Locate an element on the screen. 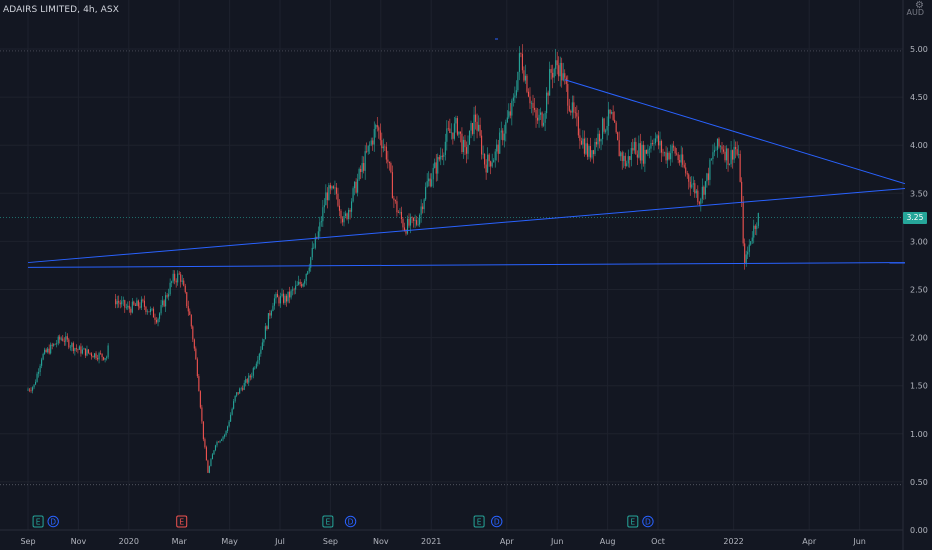 Image resolution: width=932 pixels, height=550 pixels. settings-icon: ⚙ is located at coordinates (919, 5).